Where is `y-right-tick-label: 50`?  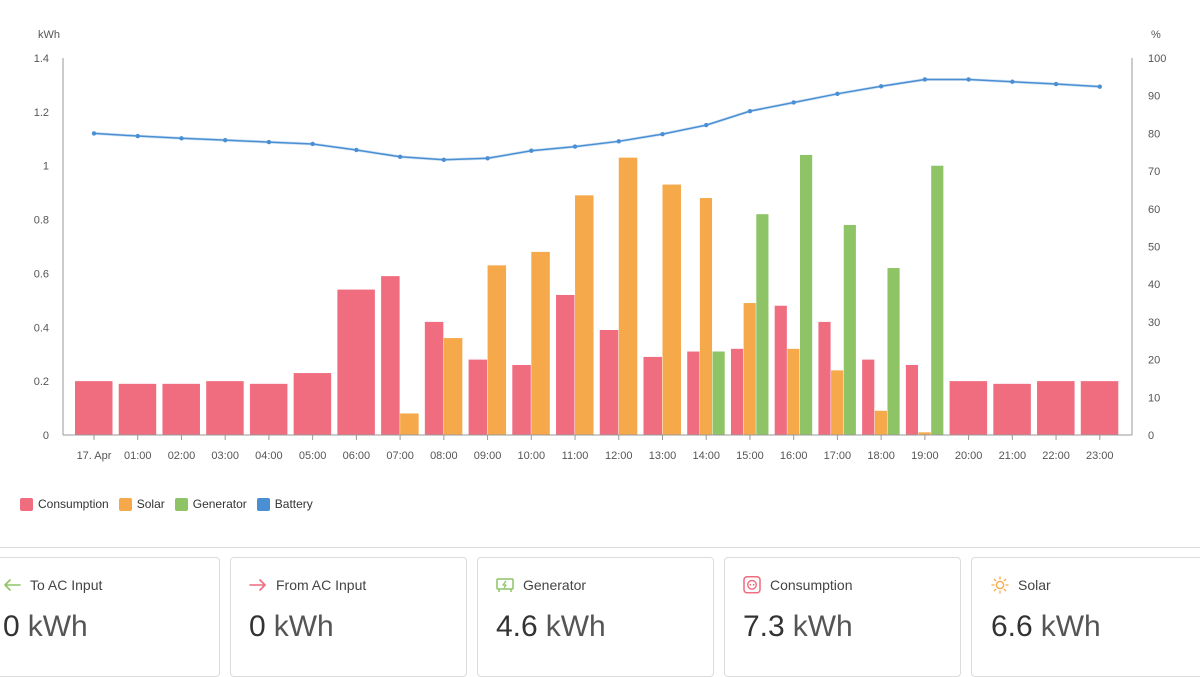
y-right-tick-label: 50 is located at coordinates (1154, 248).